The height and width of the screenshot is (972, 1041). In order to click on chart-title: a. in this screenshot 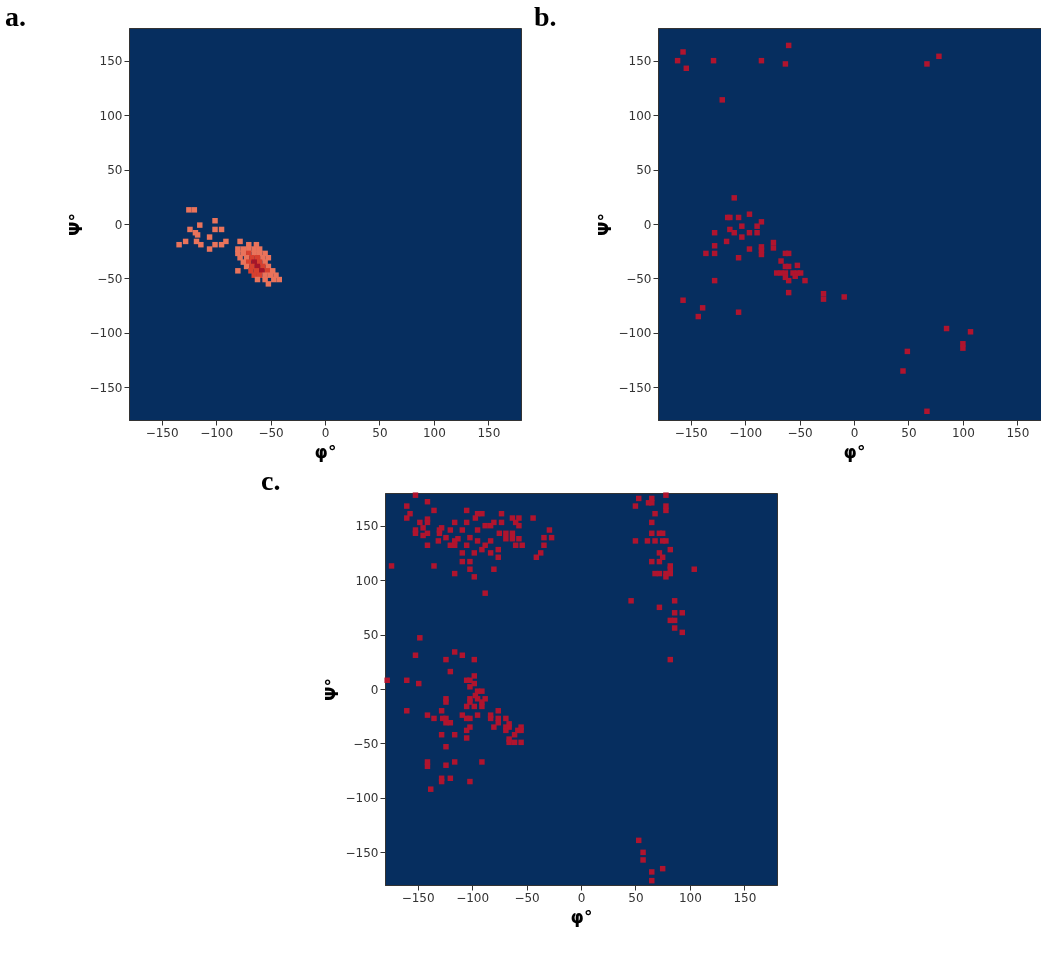, I will do `click(16, 16)`.